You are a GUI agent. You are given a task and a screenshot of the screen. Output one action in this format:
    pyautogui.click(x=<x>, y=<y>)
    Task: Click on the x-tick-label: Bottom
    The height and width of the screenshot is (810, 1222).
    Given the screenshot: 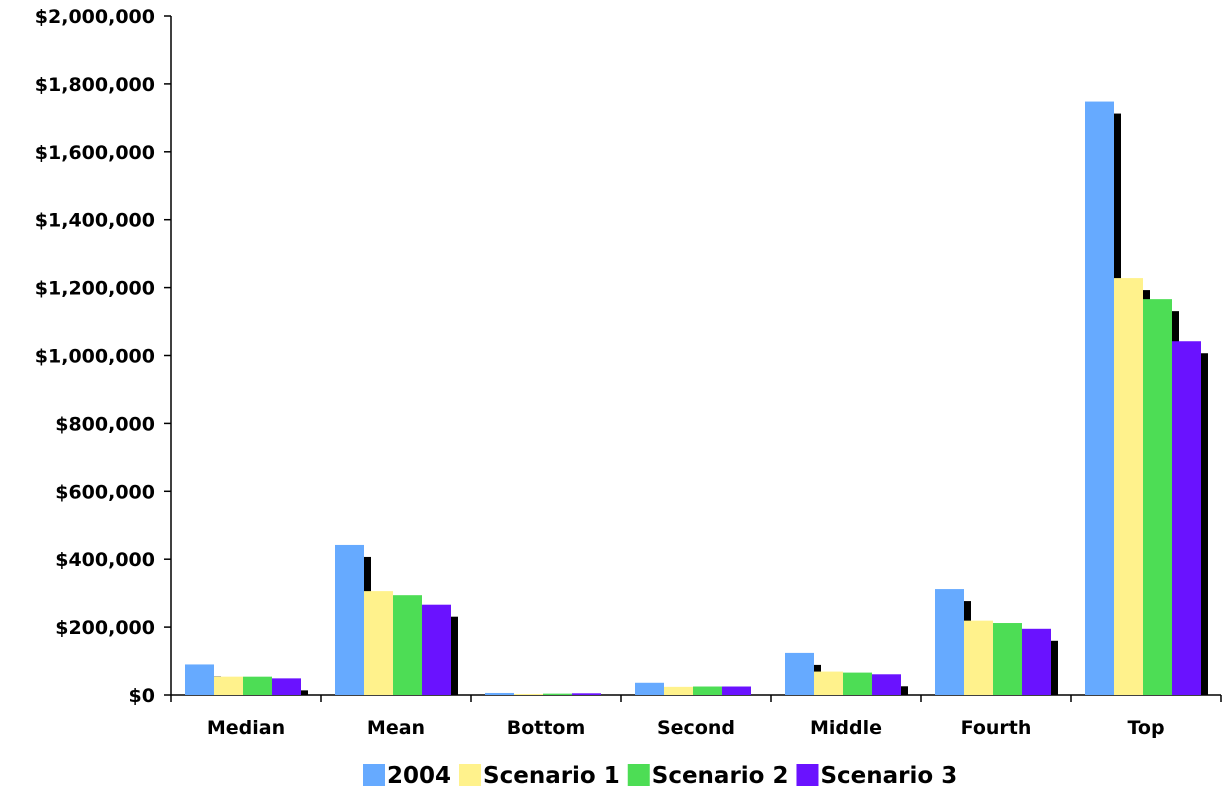 What is the action you would take?
    pyautogui.click(x=546, y=728)
    